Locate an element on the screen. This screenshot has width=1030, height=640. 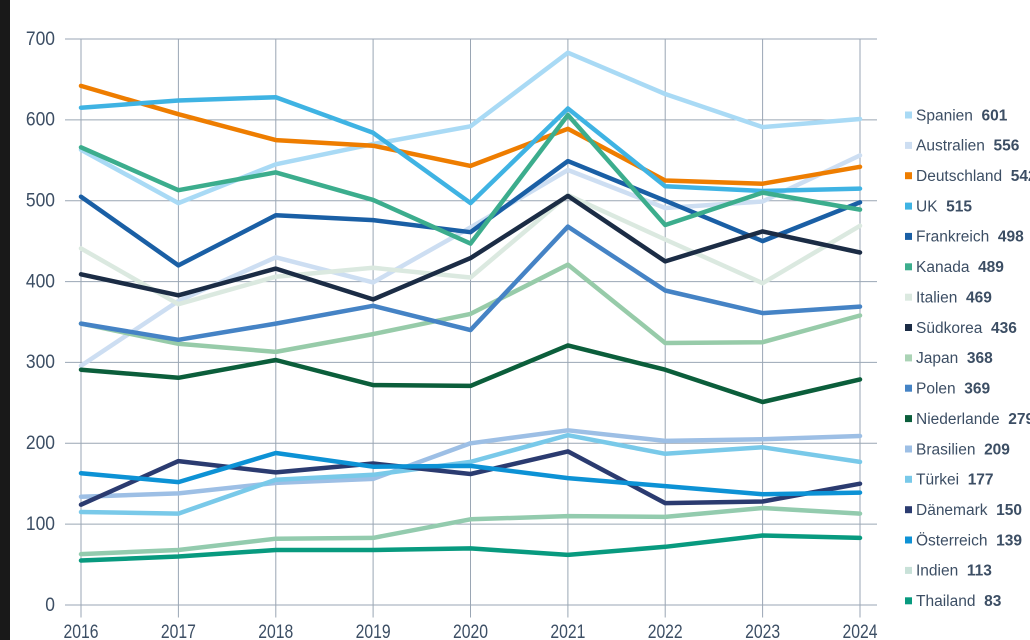
svg-text: Kanada 489 is located at coordinates (960, 267).